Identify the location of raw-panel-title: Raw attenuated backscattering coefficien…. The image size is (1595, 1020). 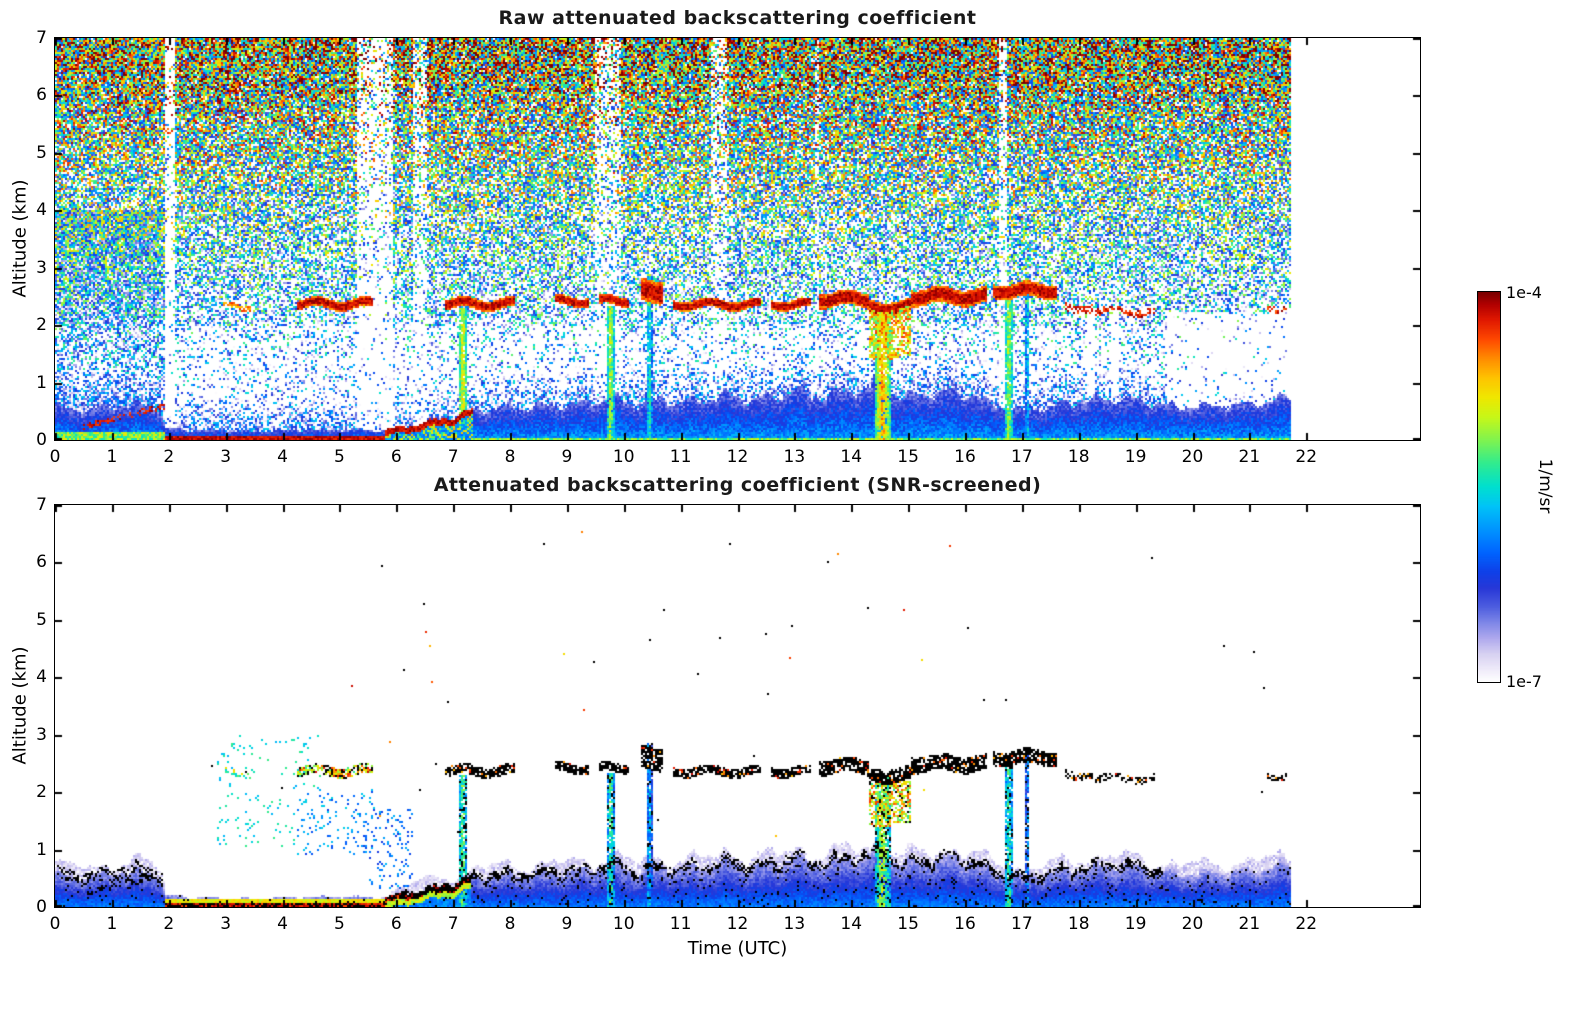
(737, 18).